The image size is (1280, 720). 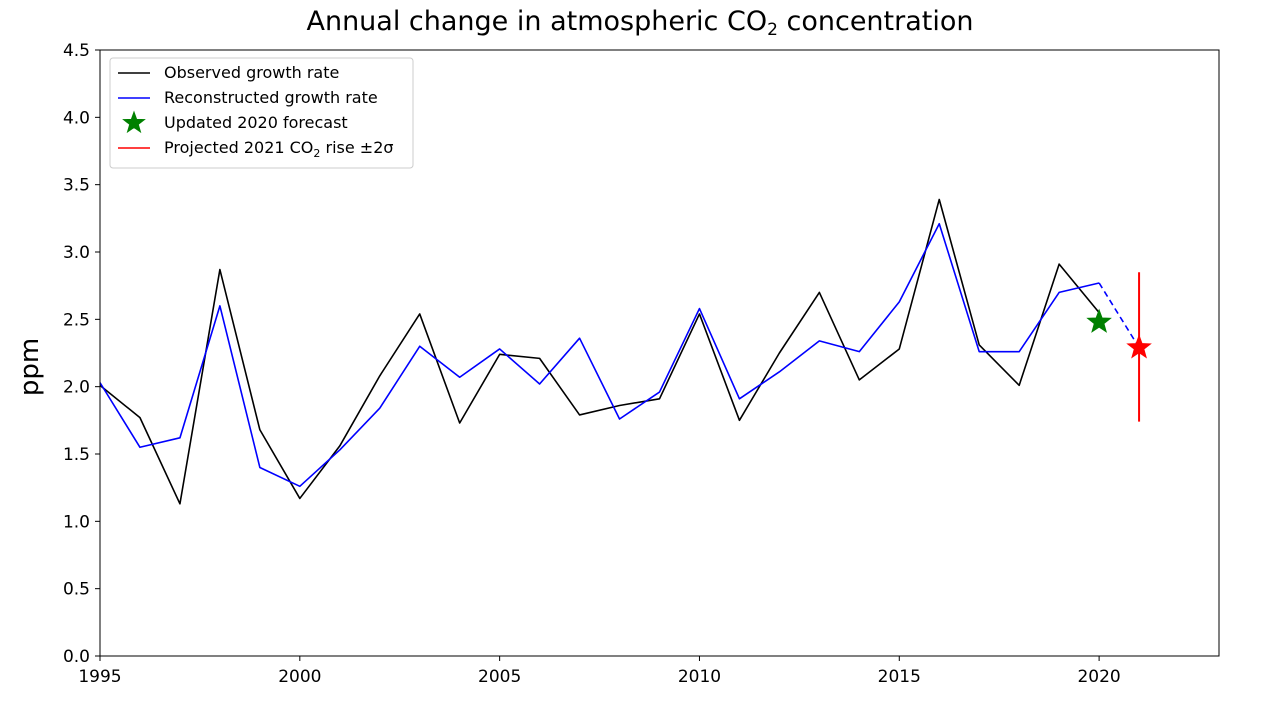 I want to click on y-tick-label: 1.0, so click(x=76, y=522).